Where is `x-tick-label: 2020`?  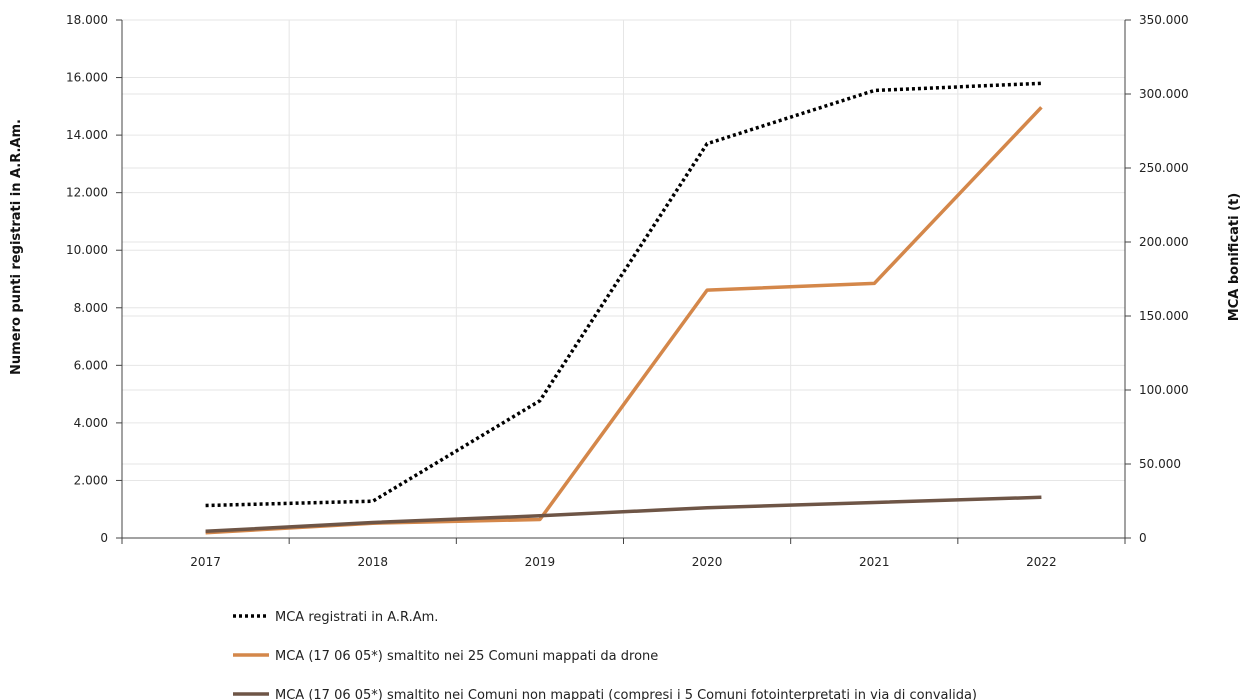
x-tick-label: 2020 is located at coordinates (707, 562).